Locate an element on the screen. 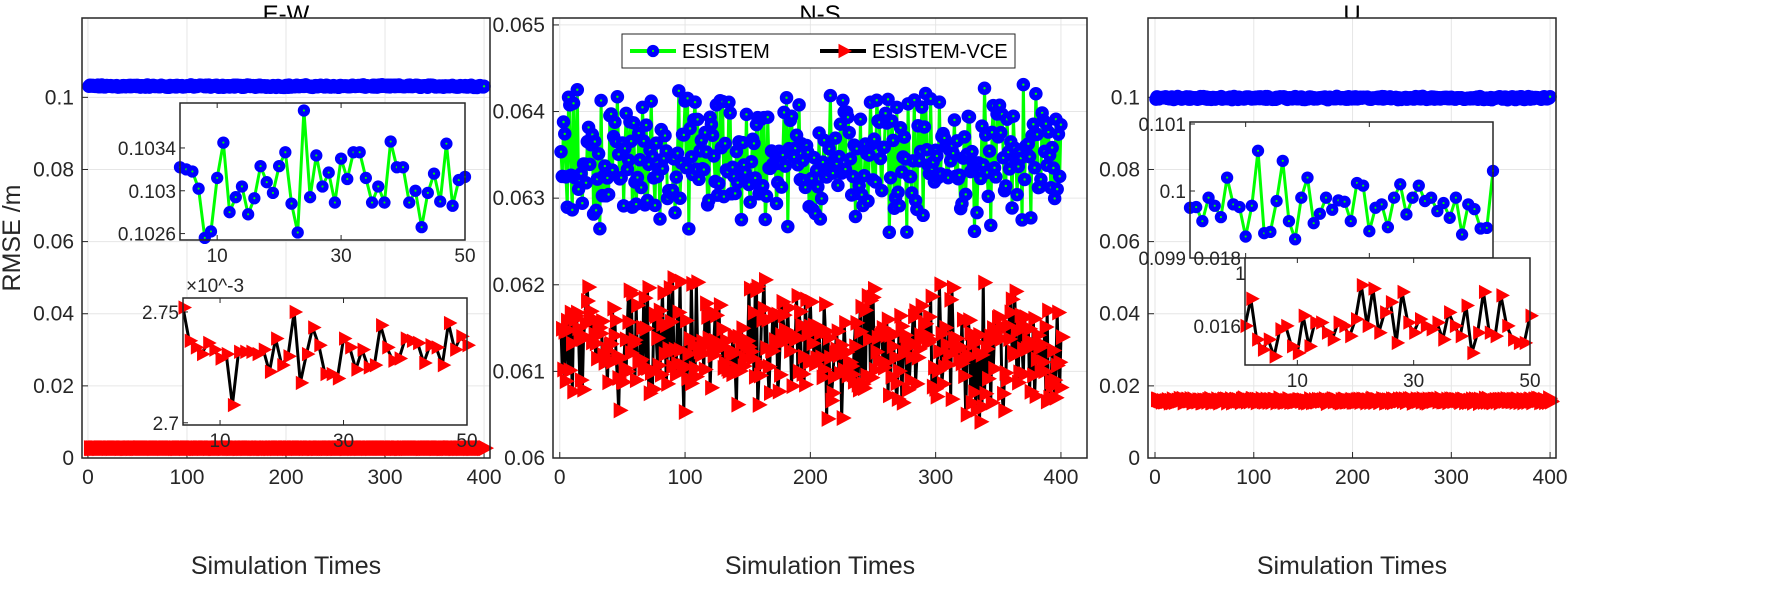 Image resolution: width=1772 pixels, height=590 pixels. inset-y-tick-label: 0.018 is located at coordinates (1217, 259).